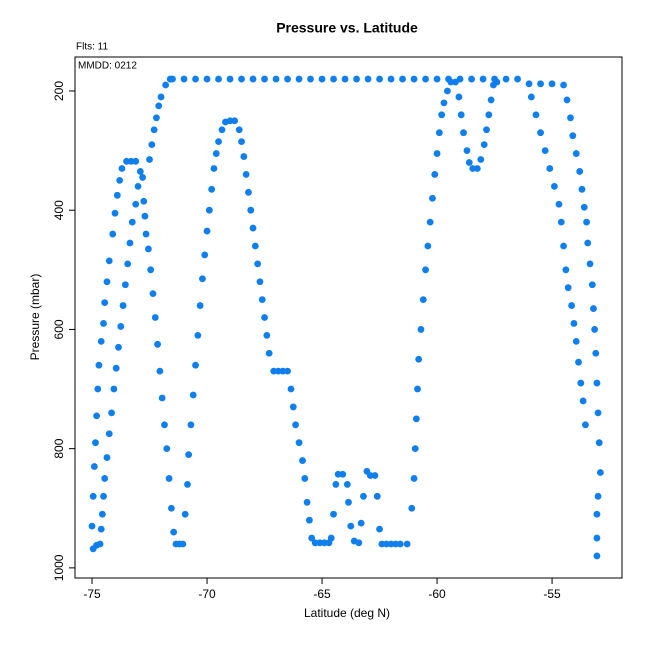 This screenshot has height=655, width=650. Describe the element at coordinates (59, 448) in the screenshot. I see `y-tick-label: 800` at that location.